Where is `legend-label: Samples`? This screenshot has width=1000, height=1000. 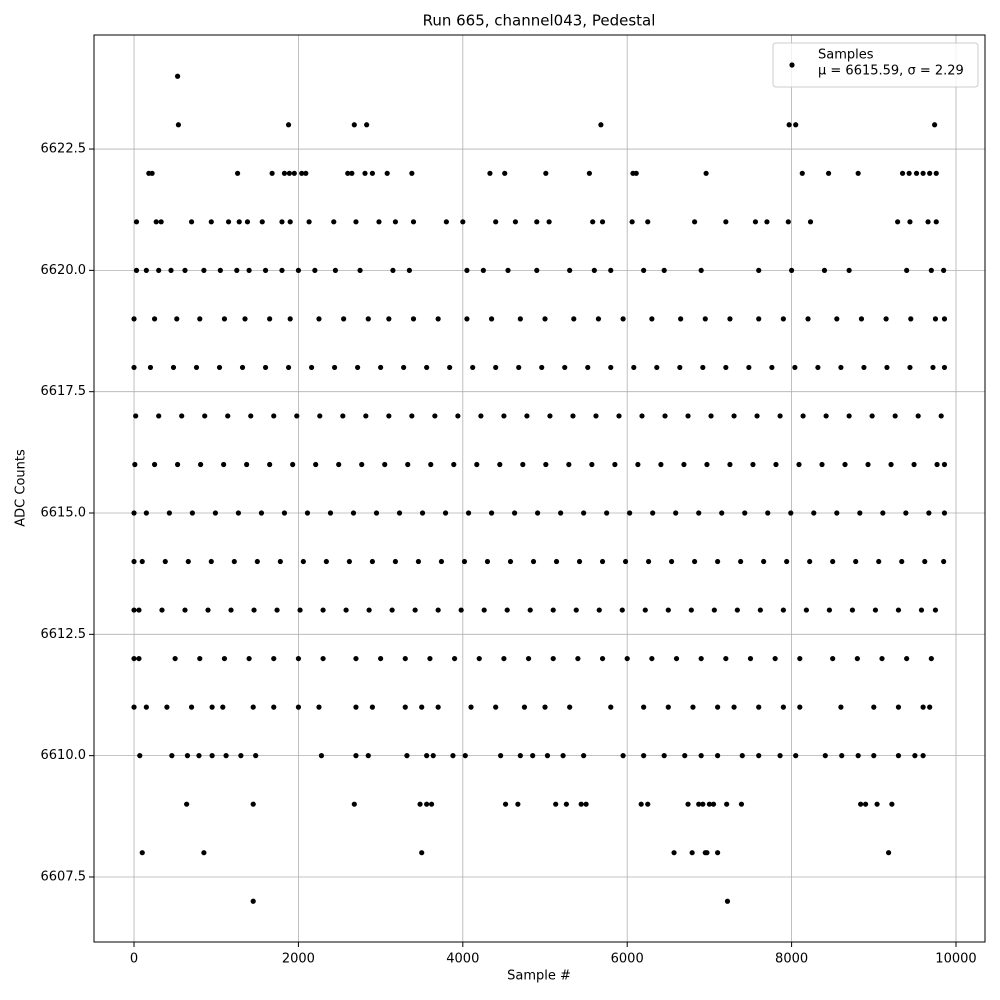
legend-label: Samples is located at coordinates (846, 55).